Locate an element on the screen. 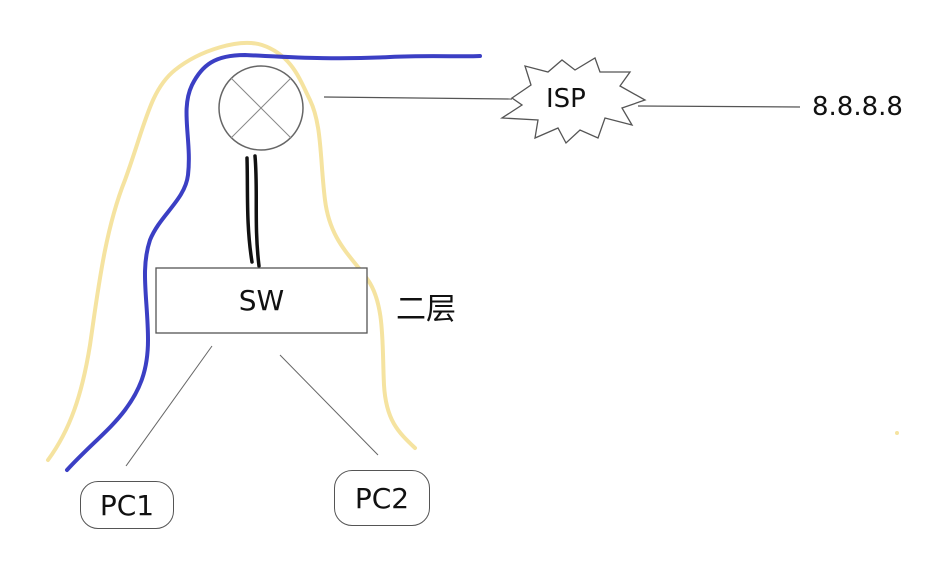 The width and height of the screenshot is (936, 585). stray-mark is located at coordinates (897, 433).